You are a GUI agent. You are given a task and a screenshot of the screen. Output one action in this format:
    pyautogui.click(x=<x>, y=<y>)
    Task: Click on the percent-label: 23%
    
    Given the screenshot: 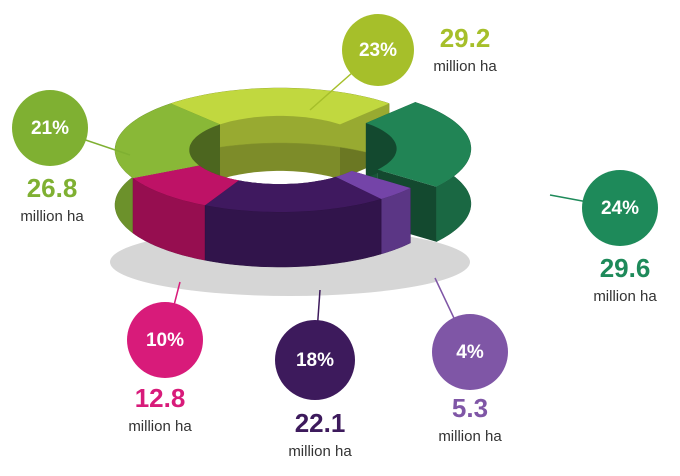 What is the action you would take?
    pyautogui.click(x=378, y=50)
    